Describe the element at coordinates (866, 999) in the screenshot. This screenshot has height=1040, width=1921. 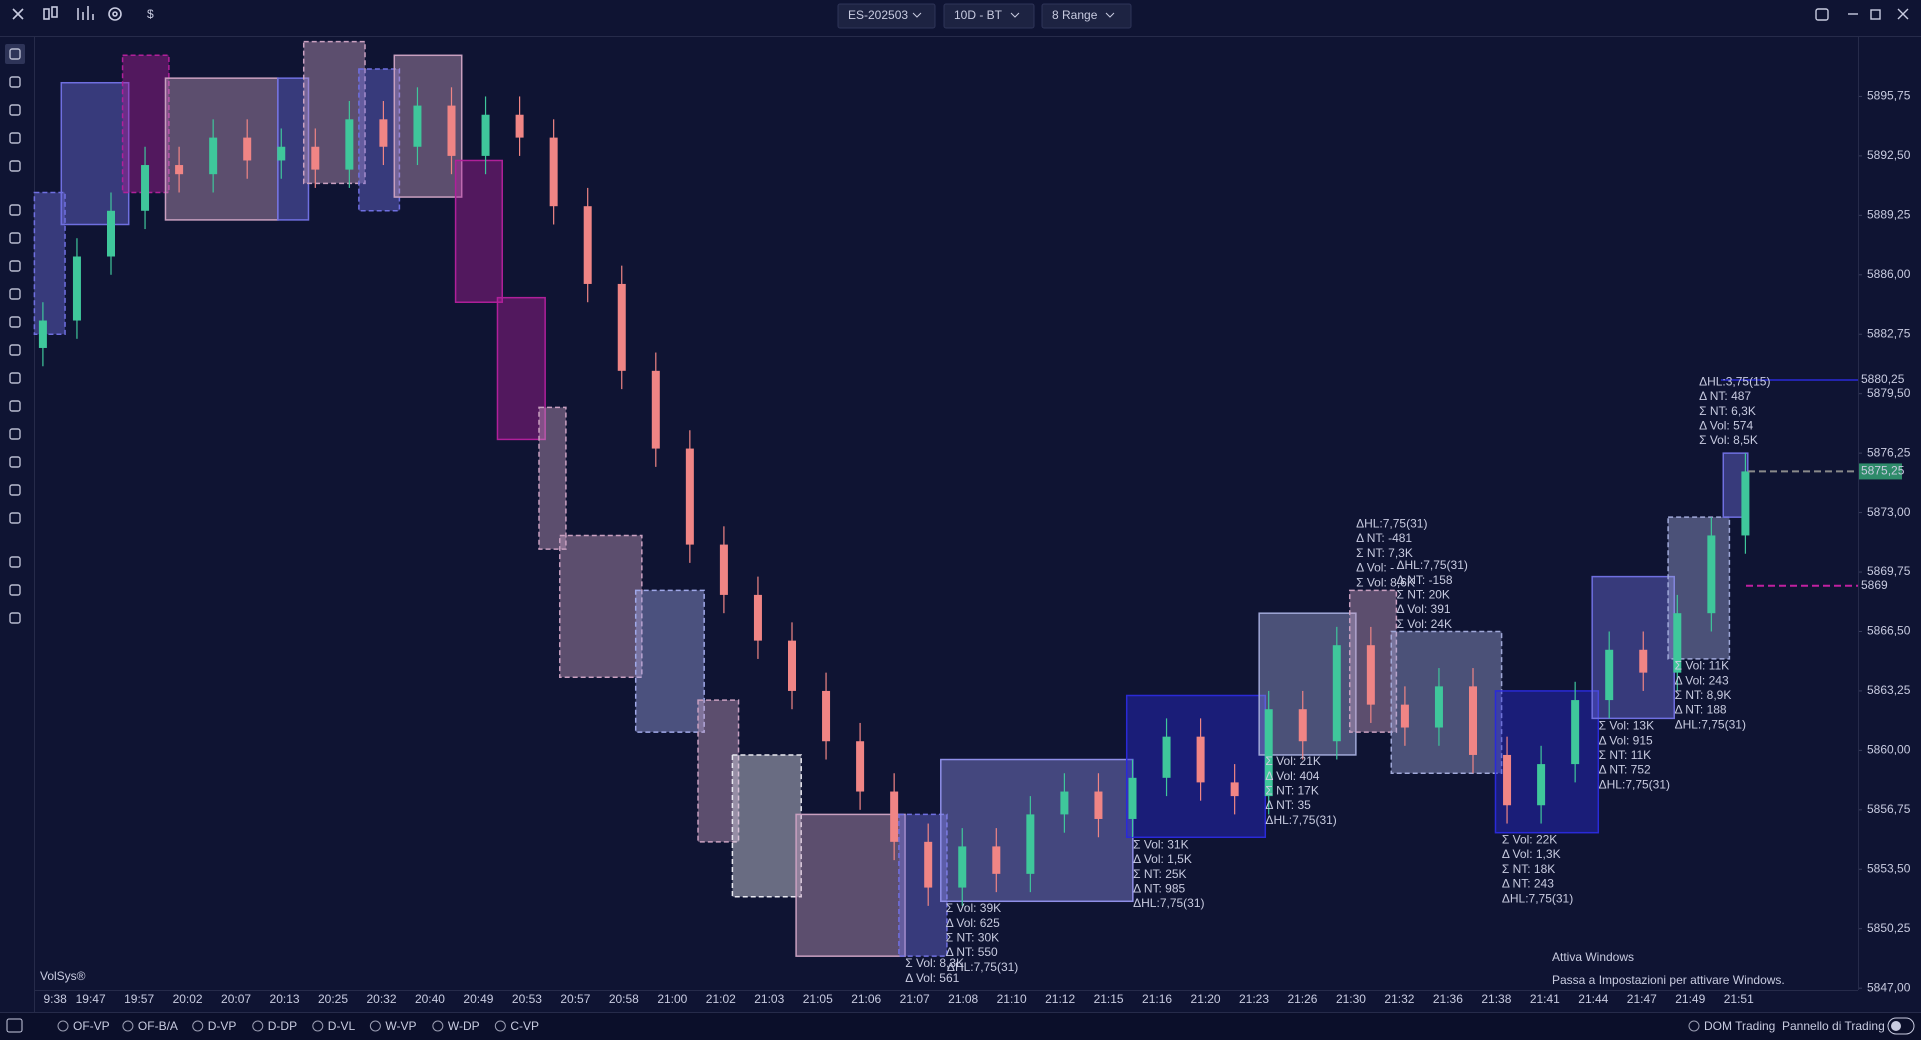
I see `x-tick-label: 21:06` at that location.